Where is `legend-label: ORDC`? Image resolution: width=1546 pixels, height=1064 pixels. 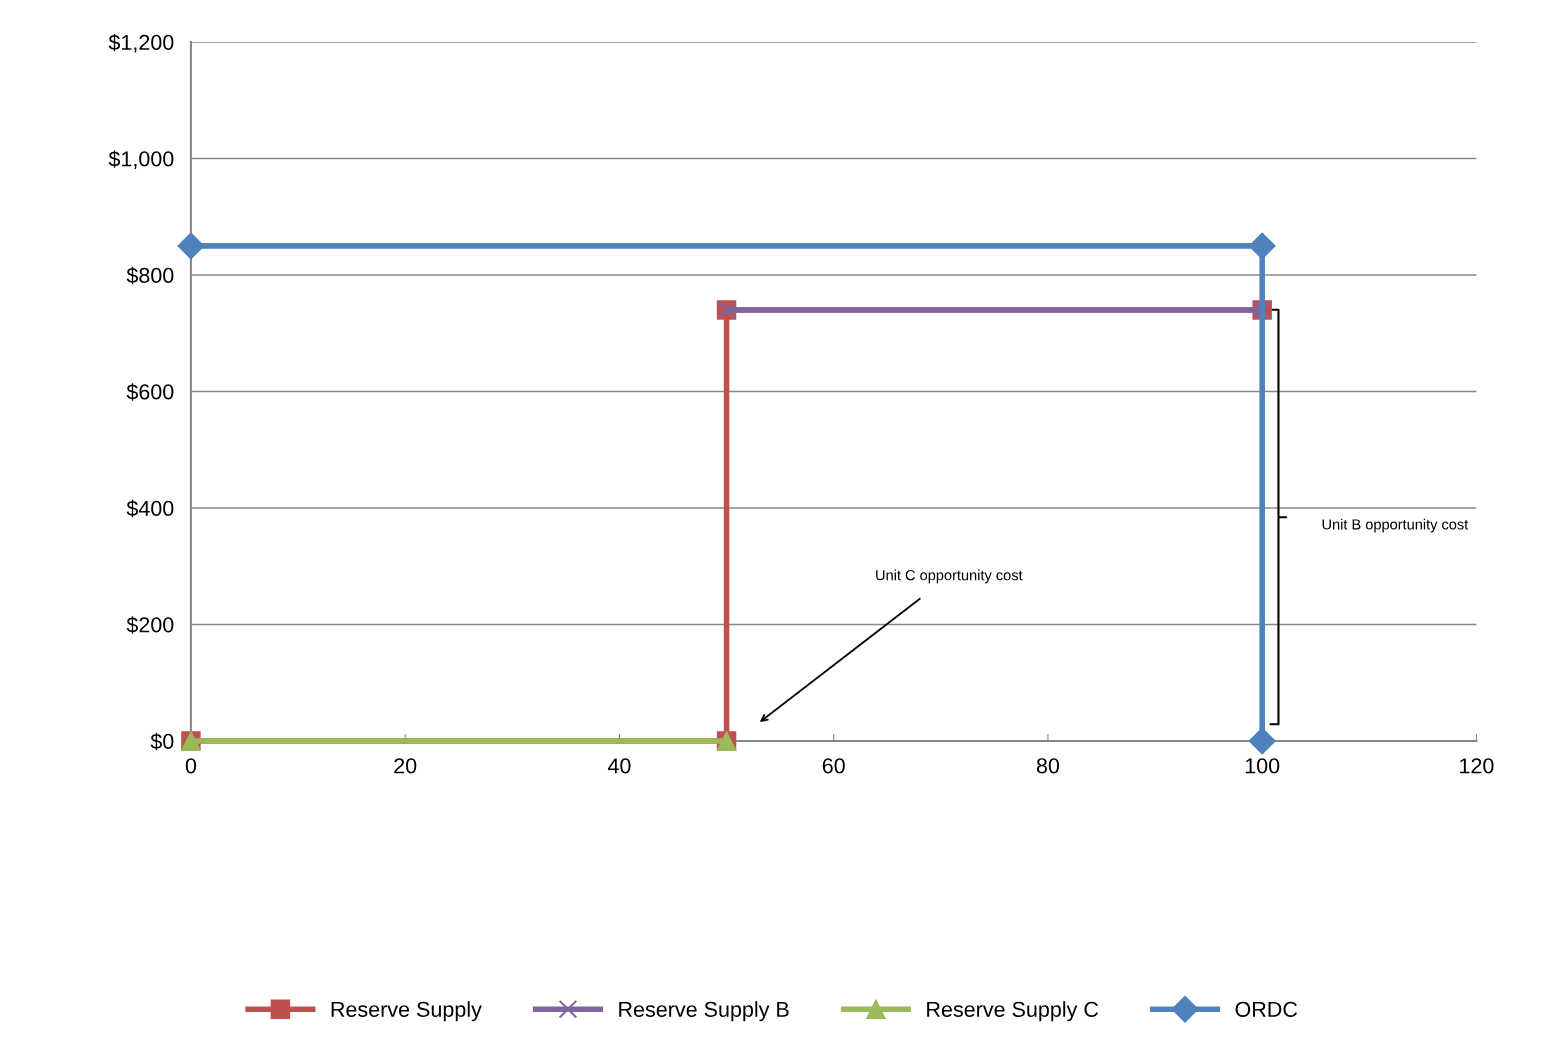 legend-label: ORDC is located at coordinates (1266, 1009).